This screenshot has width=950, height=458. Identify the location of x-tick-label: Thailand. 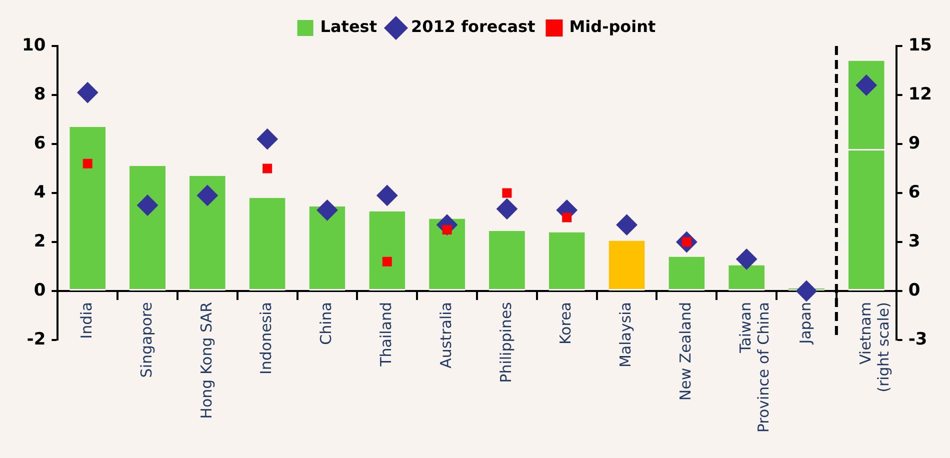
(386, 335).